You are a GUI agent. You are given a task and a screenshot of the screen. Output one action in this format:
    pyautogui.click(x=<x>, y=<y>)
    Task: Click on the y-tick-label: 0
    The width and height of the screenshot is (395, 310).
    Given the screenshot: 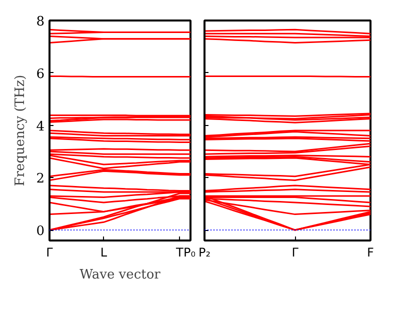 What is the action you would take?
    pyautogui.click(x=40, y=232)
    